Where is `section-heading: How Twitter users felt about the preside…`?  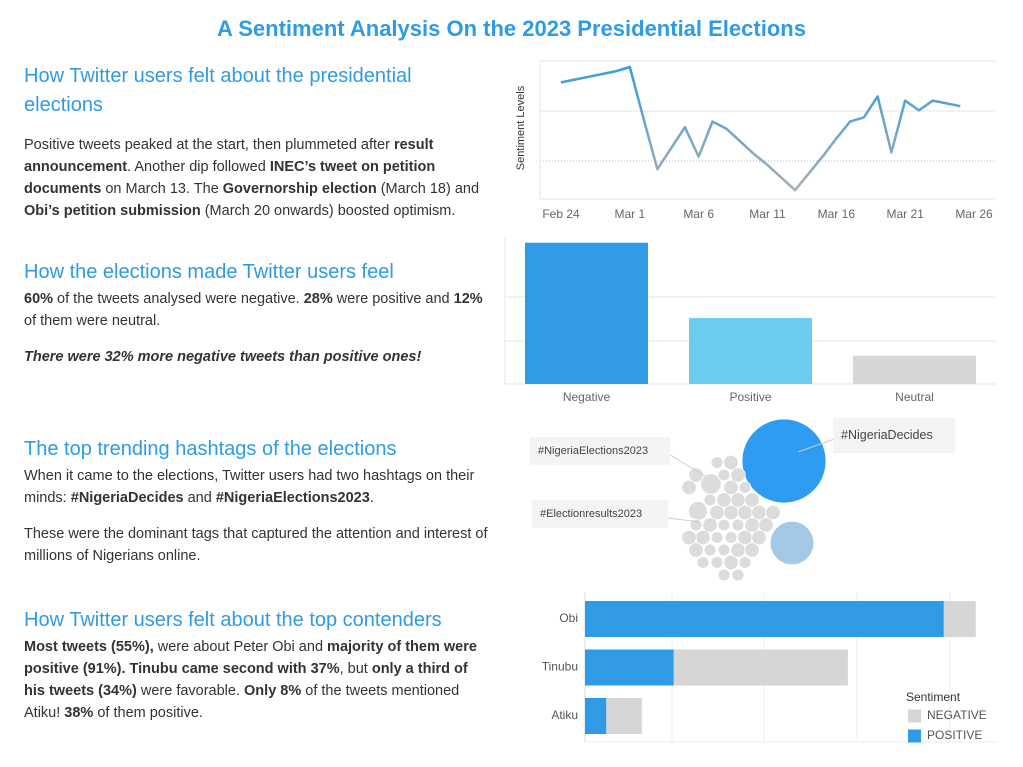 section-heading: How Twitter users felt about the preside… is located at coordinates (218, 90).